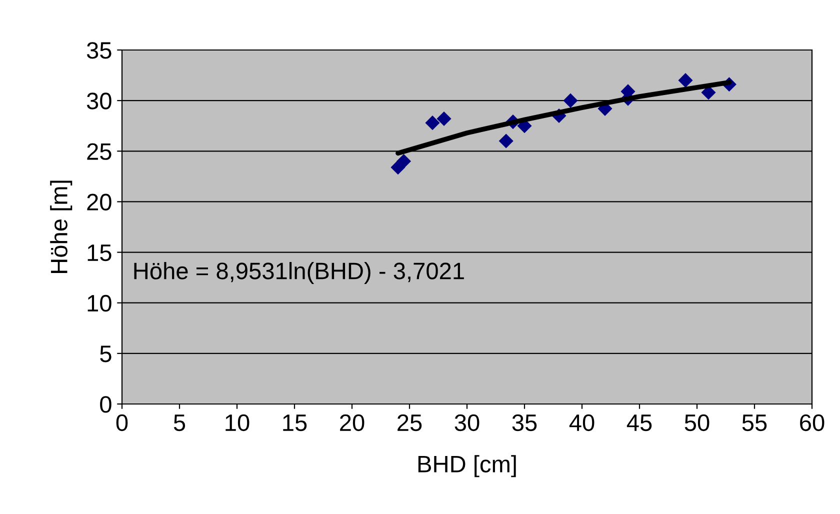 This screenshot has width=840, height=514. I want to click on x-tick-label: 0, so click(122, 423).